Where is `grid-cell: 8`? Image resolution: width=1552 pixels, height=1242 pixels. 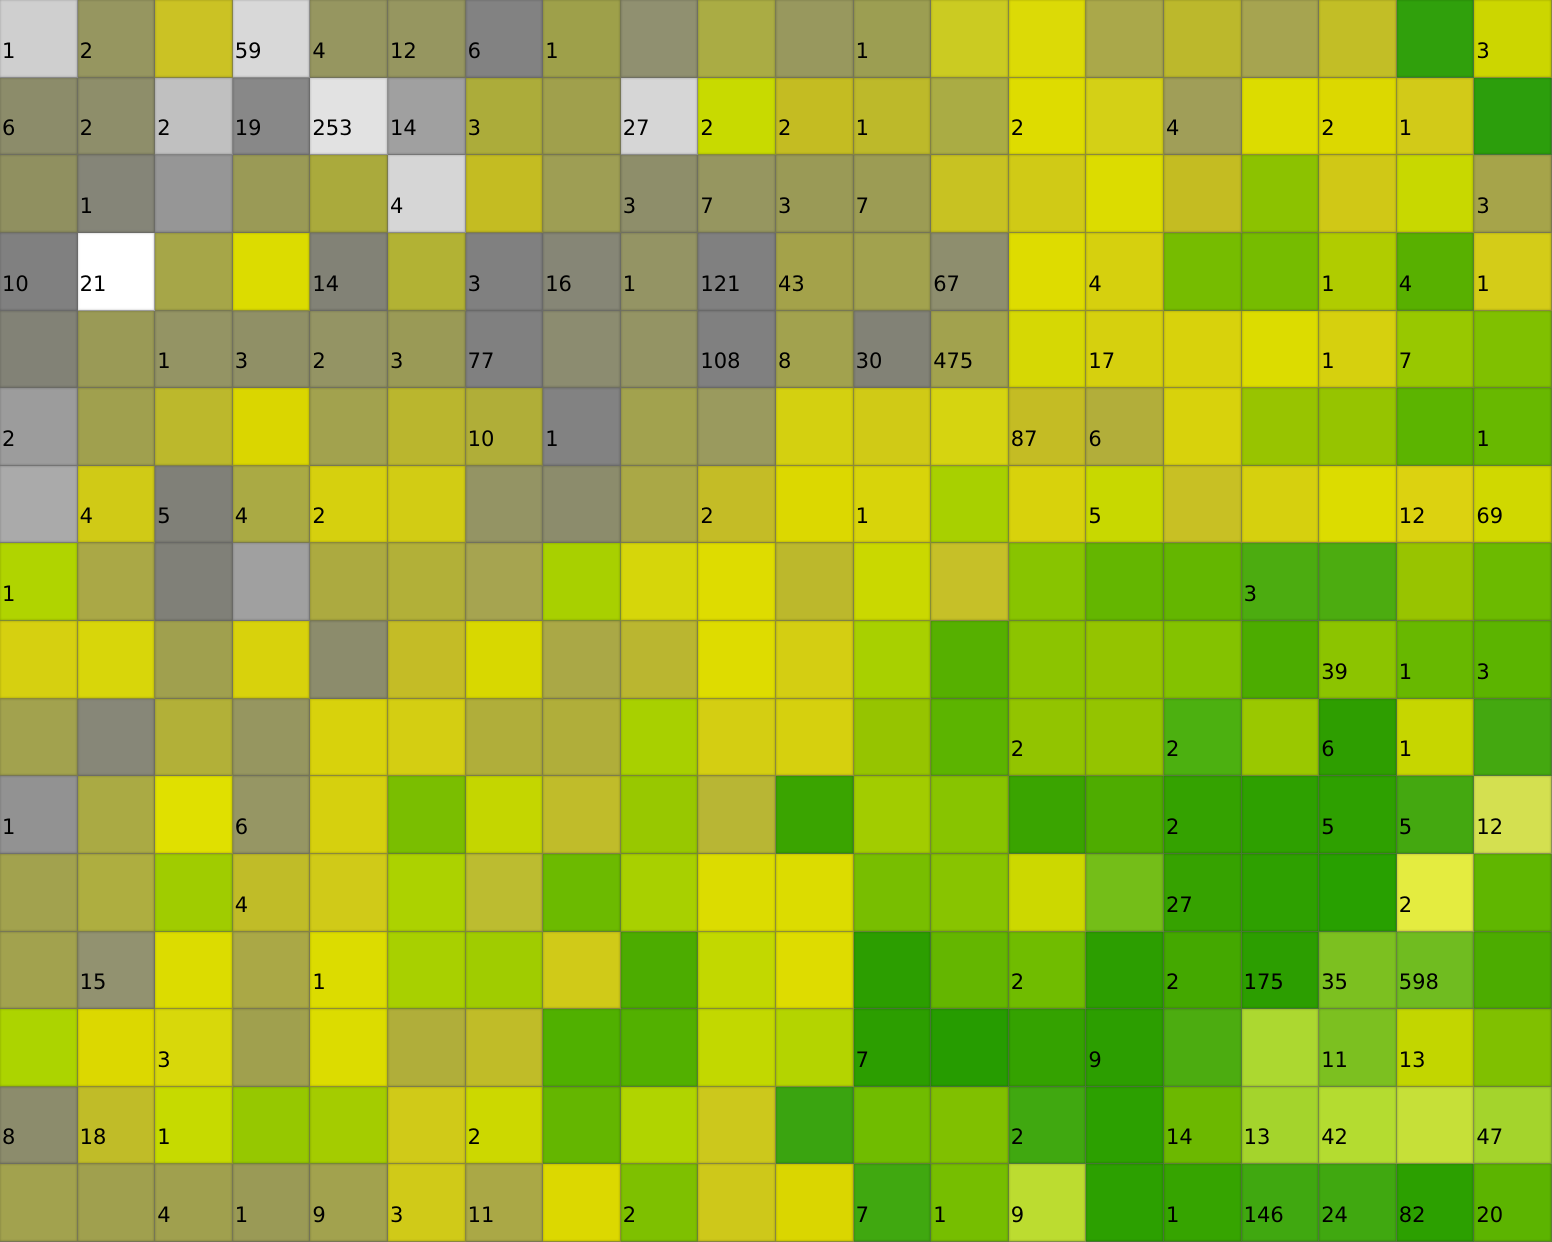 grid-cell: 8 is located at coordinates (39, 1125).